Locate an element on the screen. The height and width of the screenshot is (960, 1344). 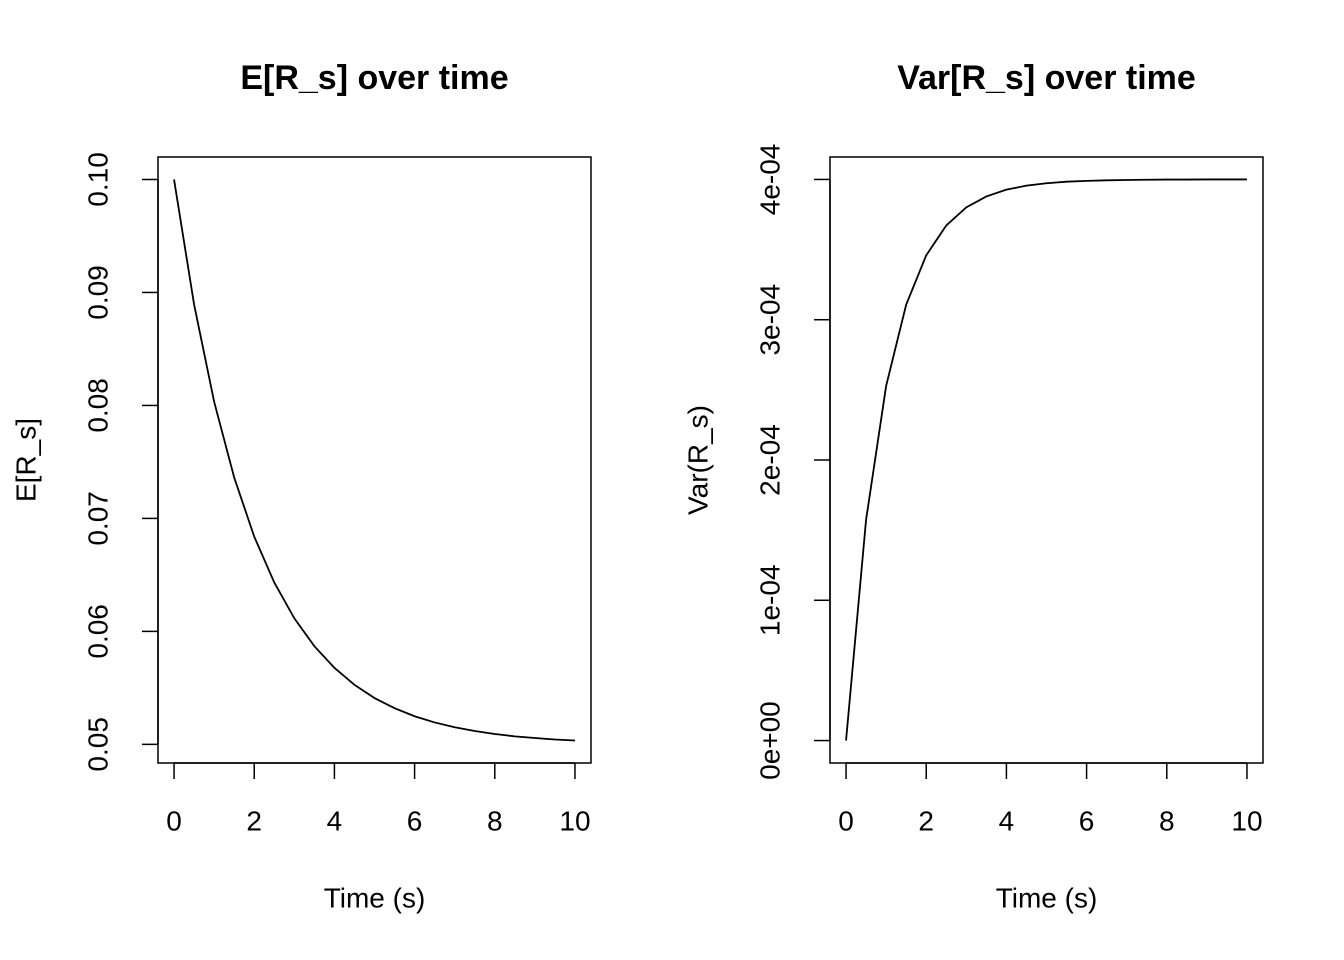
chart-title: E[R_s] over time is located at coordinates (374, 78).